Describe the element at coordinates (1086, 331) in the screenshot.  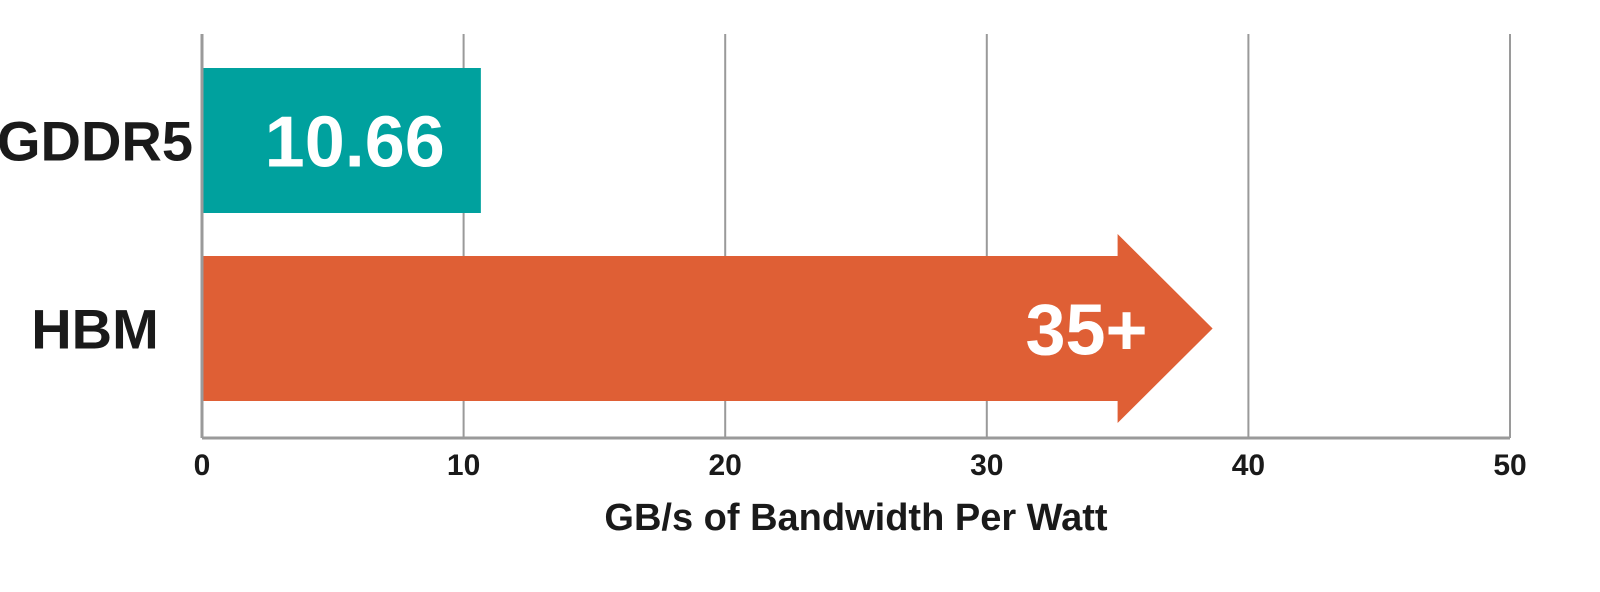
I see `data-label-hbm: 35+` at that location.